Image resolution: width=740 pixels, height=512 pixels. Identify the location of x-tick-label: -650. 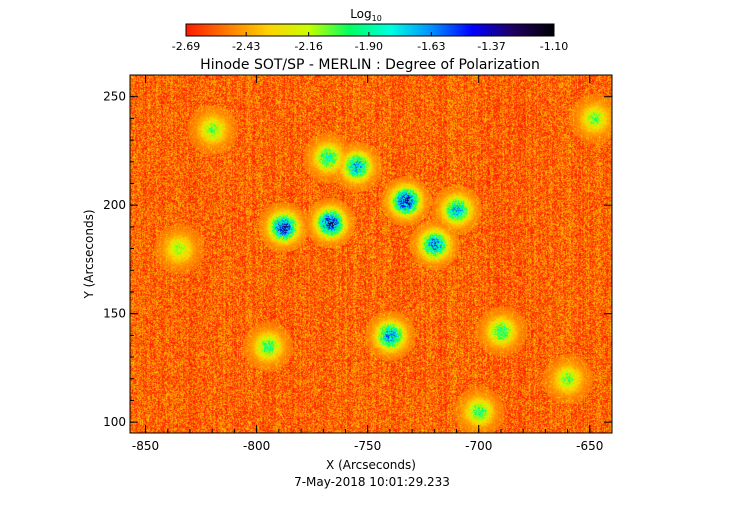
(589, 446).